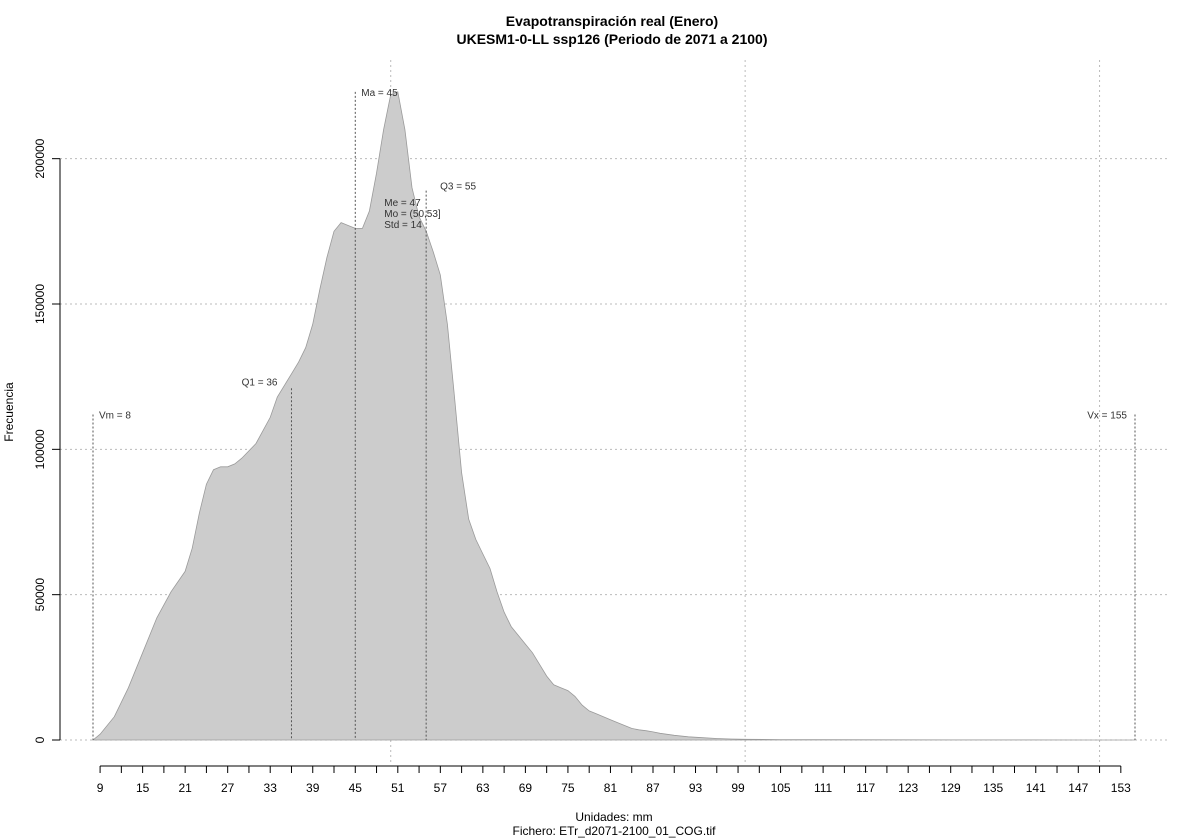 The width and height of the screenshot is (1200, 840). I want to click on x-tick-label: 27, so click(228, 788).